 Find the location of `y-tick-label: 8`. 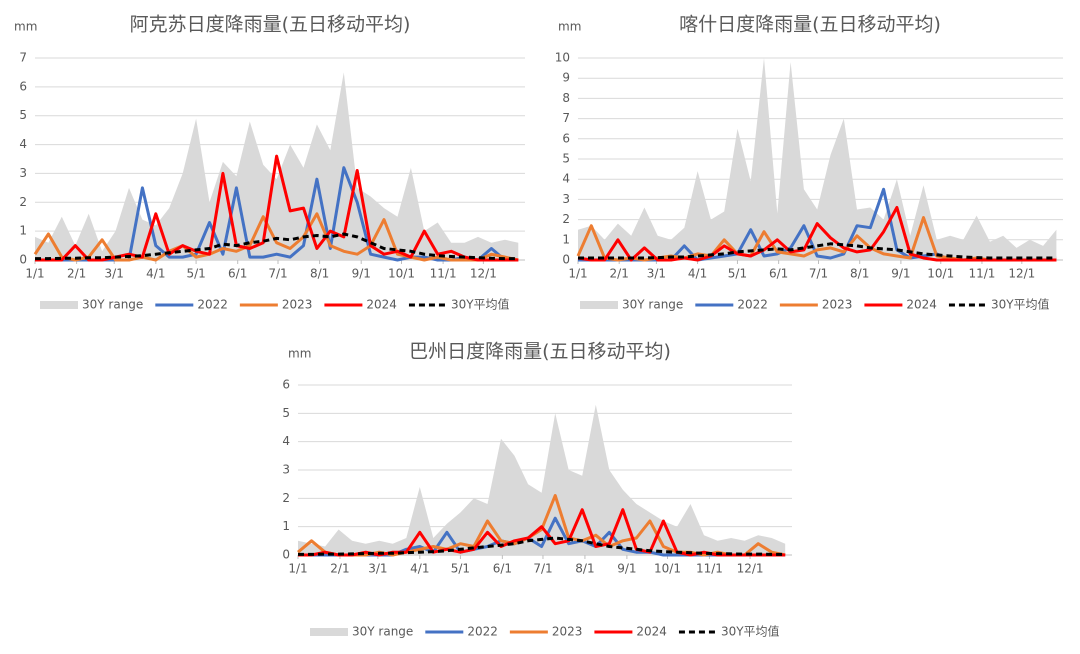

y-tick-label: 8 is located at coordinates (566, 98).